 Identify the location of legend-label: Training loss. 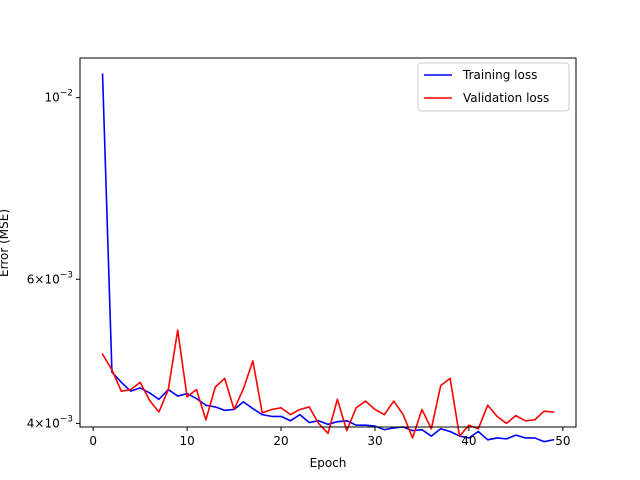
(499, 75).